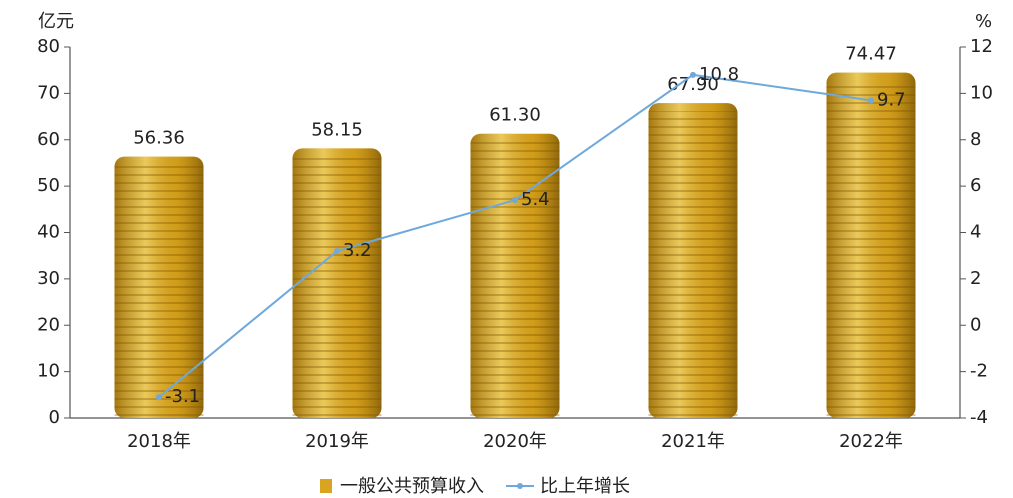  Describe the element at coordinates (48, 371) in the screenshot. I see `y-tick-label: 10` at that location.